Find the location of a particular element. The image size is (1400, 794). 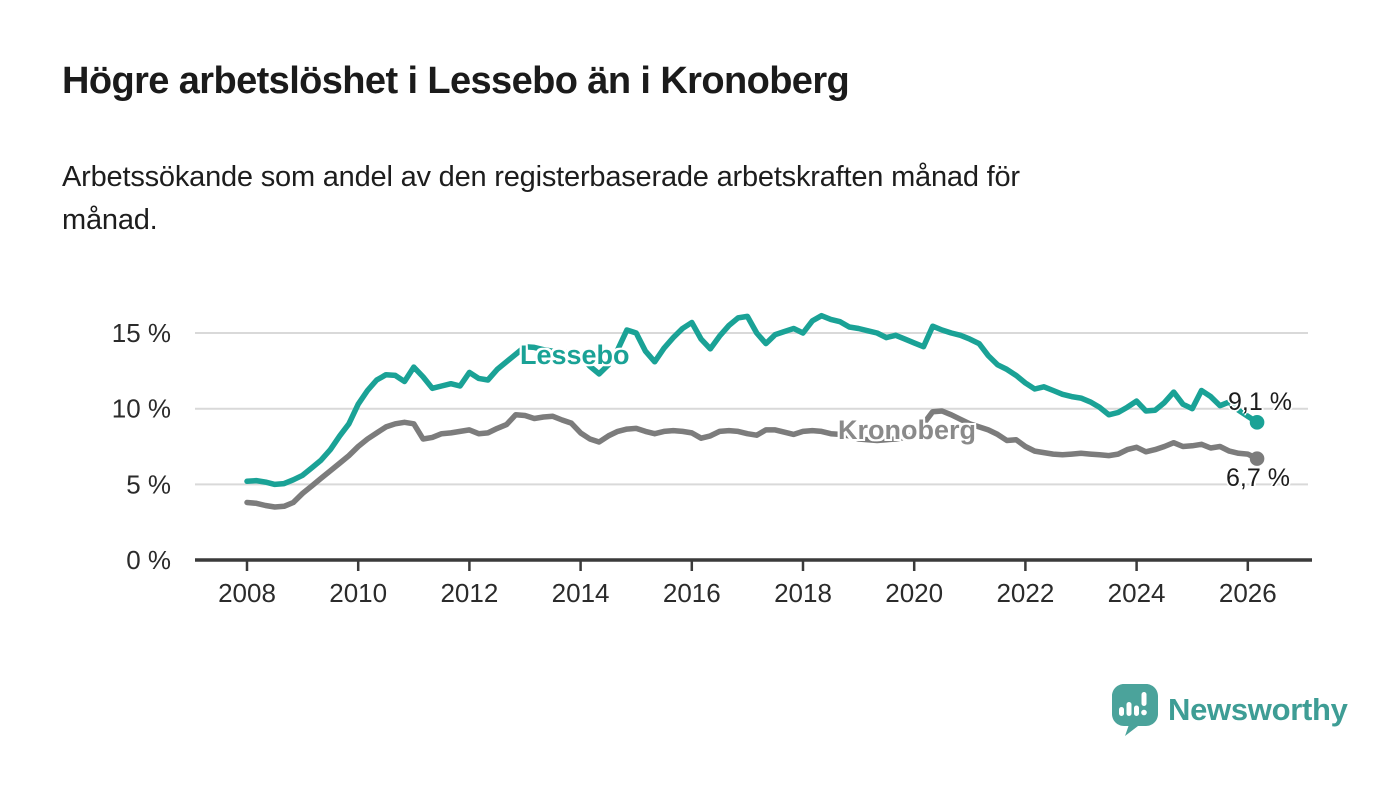

series-line is located at coordinates (752, 459).